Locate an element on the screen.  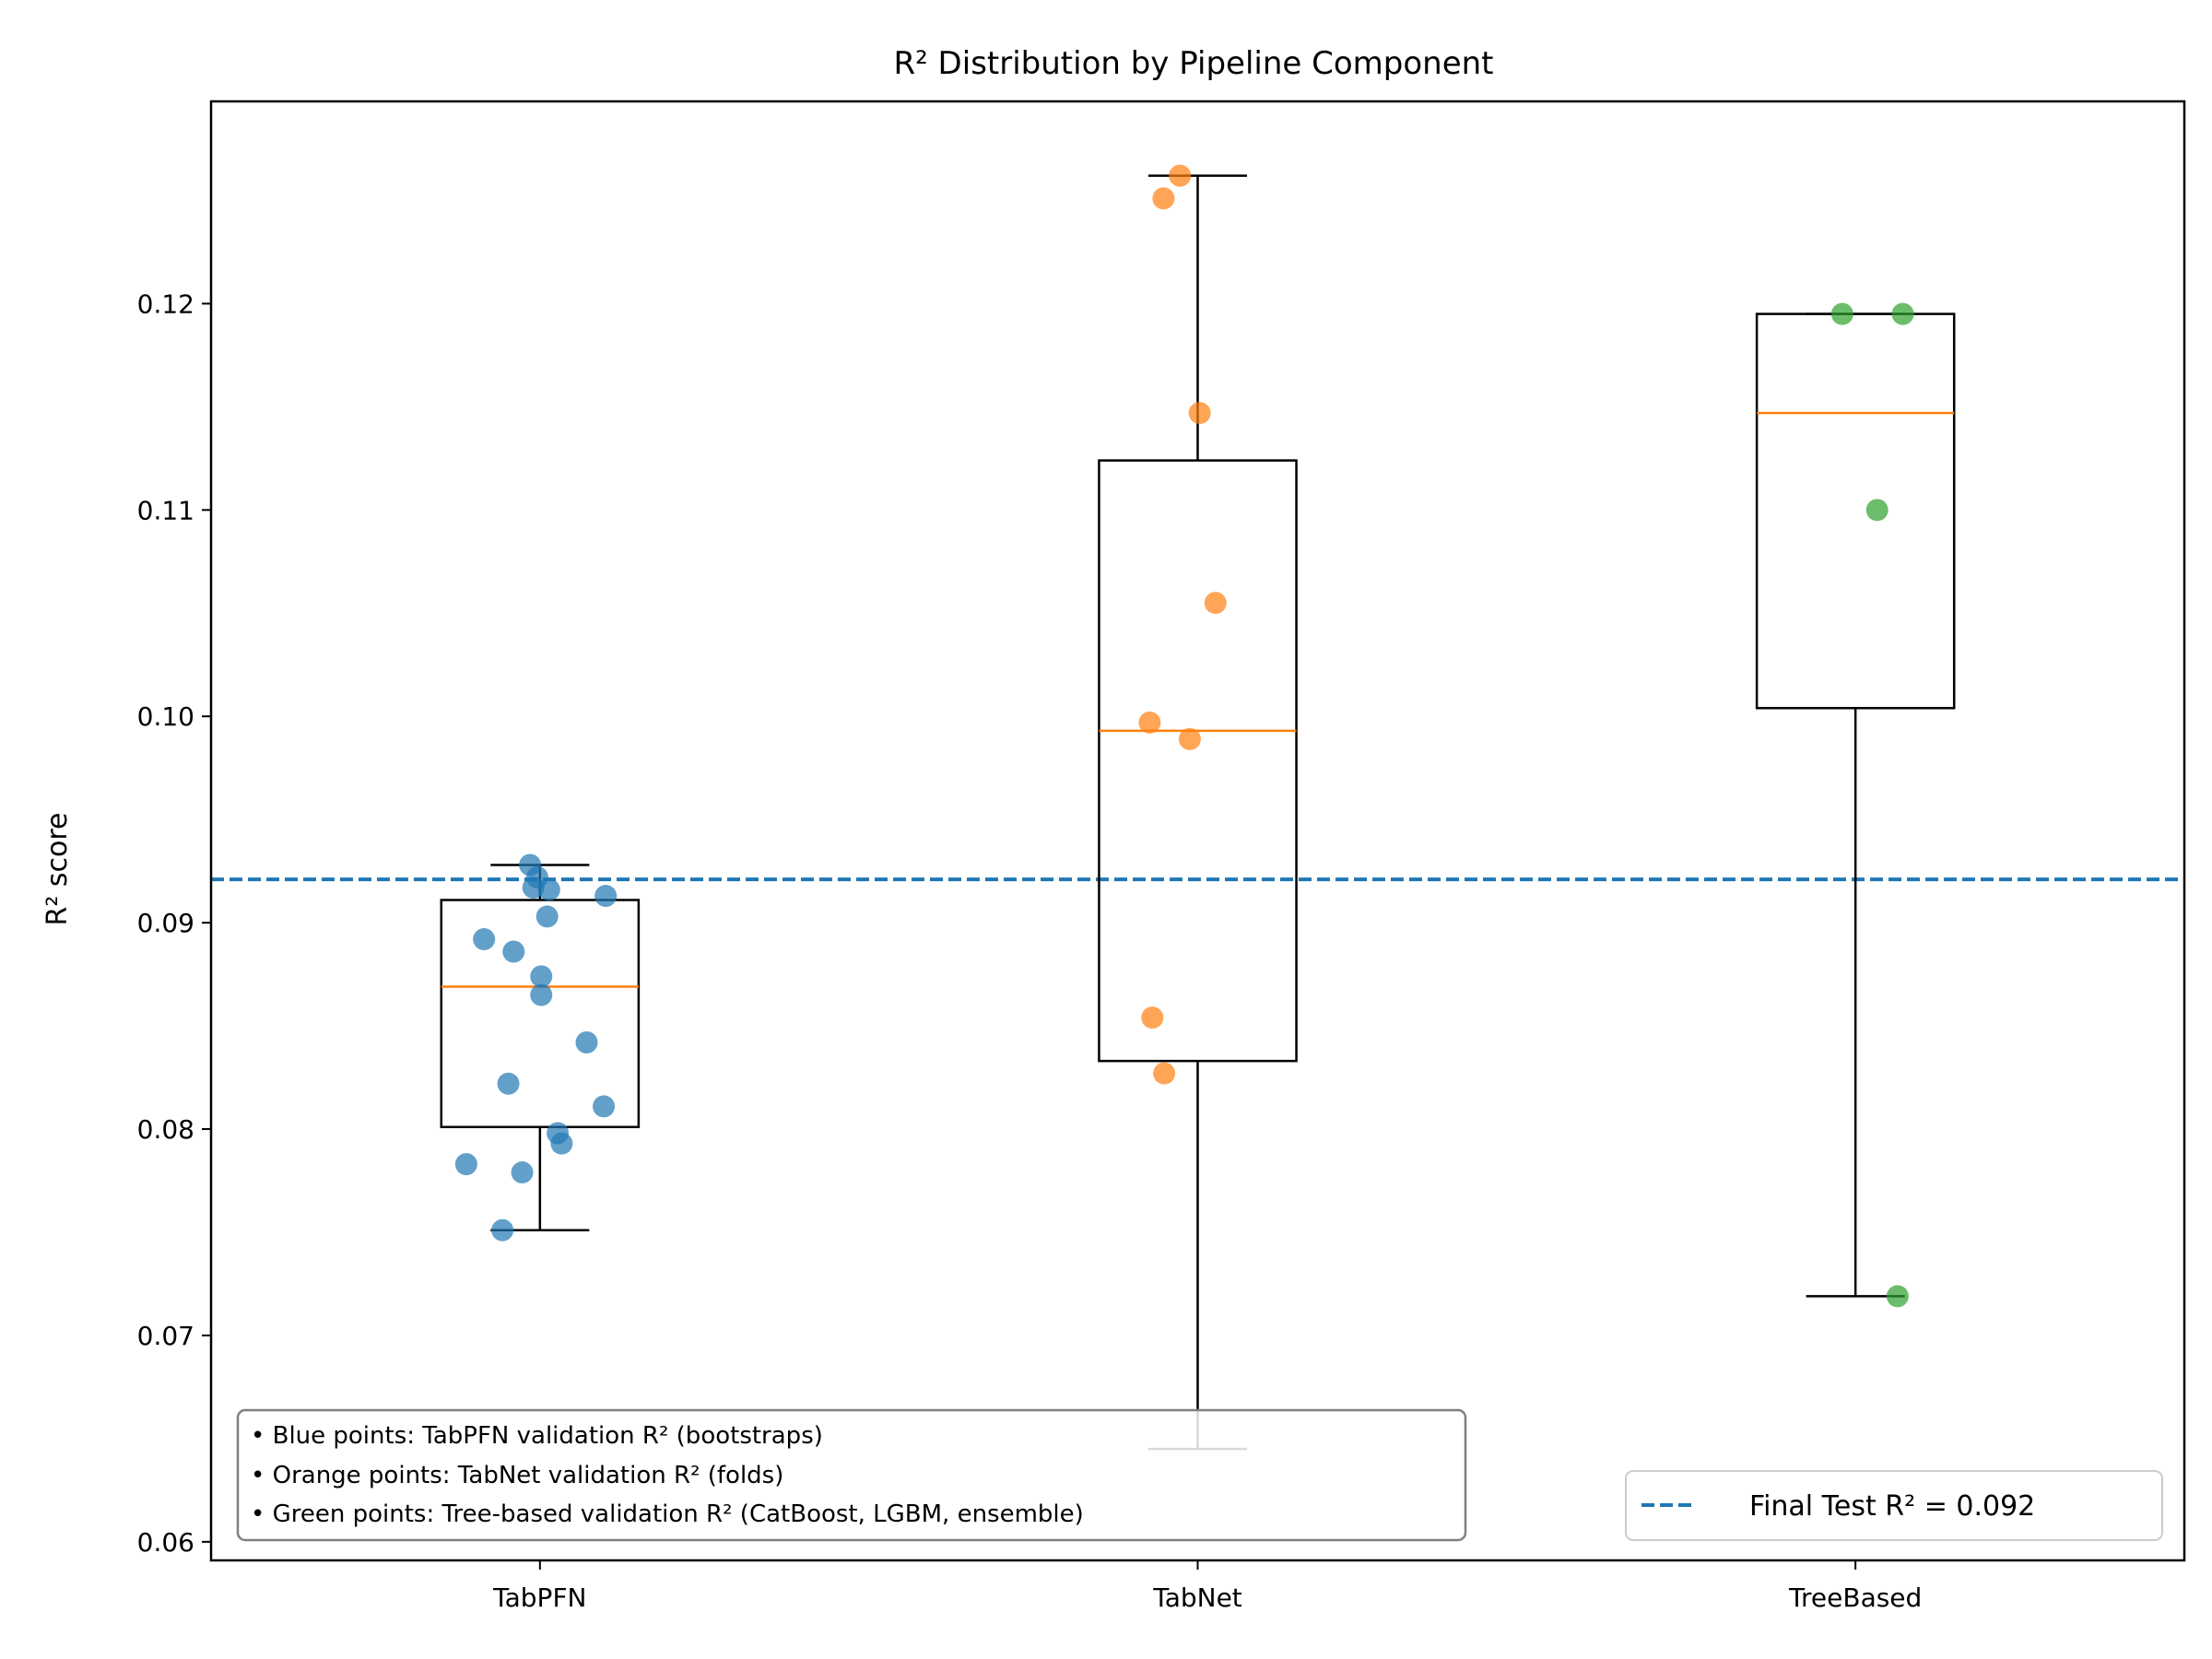
boxplot-treebased is located at coordinates (1855, 805).